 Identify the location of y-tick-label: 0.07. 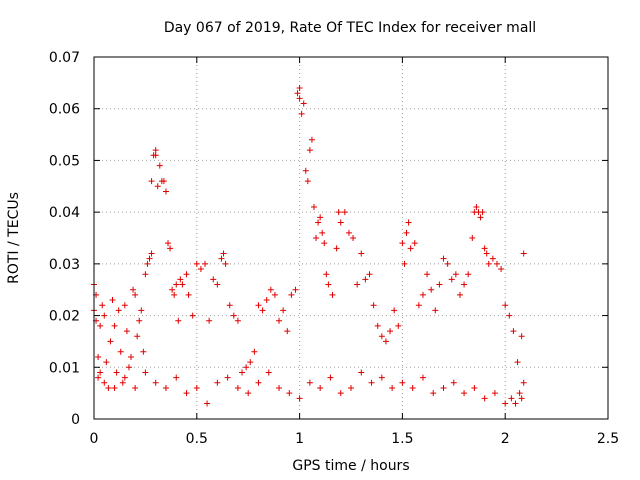
(64, 58).